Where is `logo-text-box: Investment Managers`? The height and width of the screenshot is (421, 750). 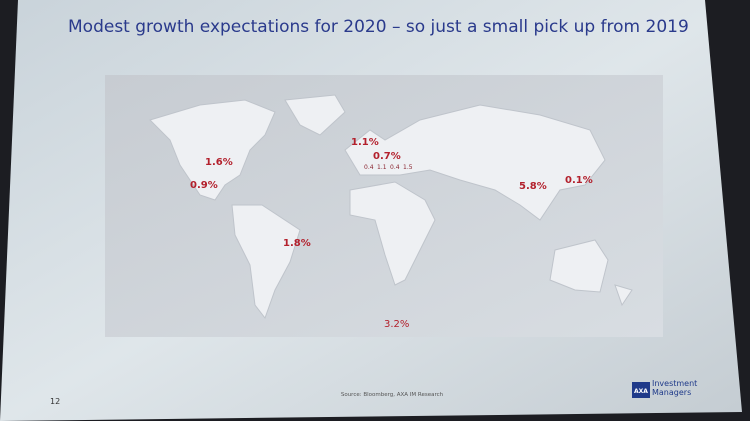 logo-text-box: Investment Managers is located at coordinates (675, 388).